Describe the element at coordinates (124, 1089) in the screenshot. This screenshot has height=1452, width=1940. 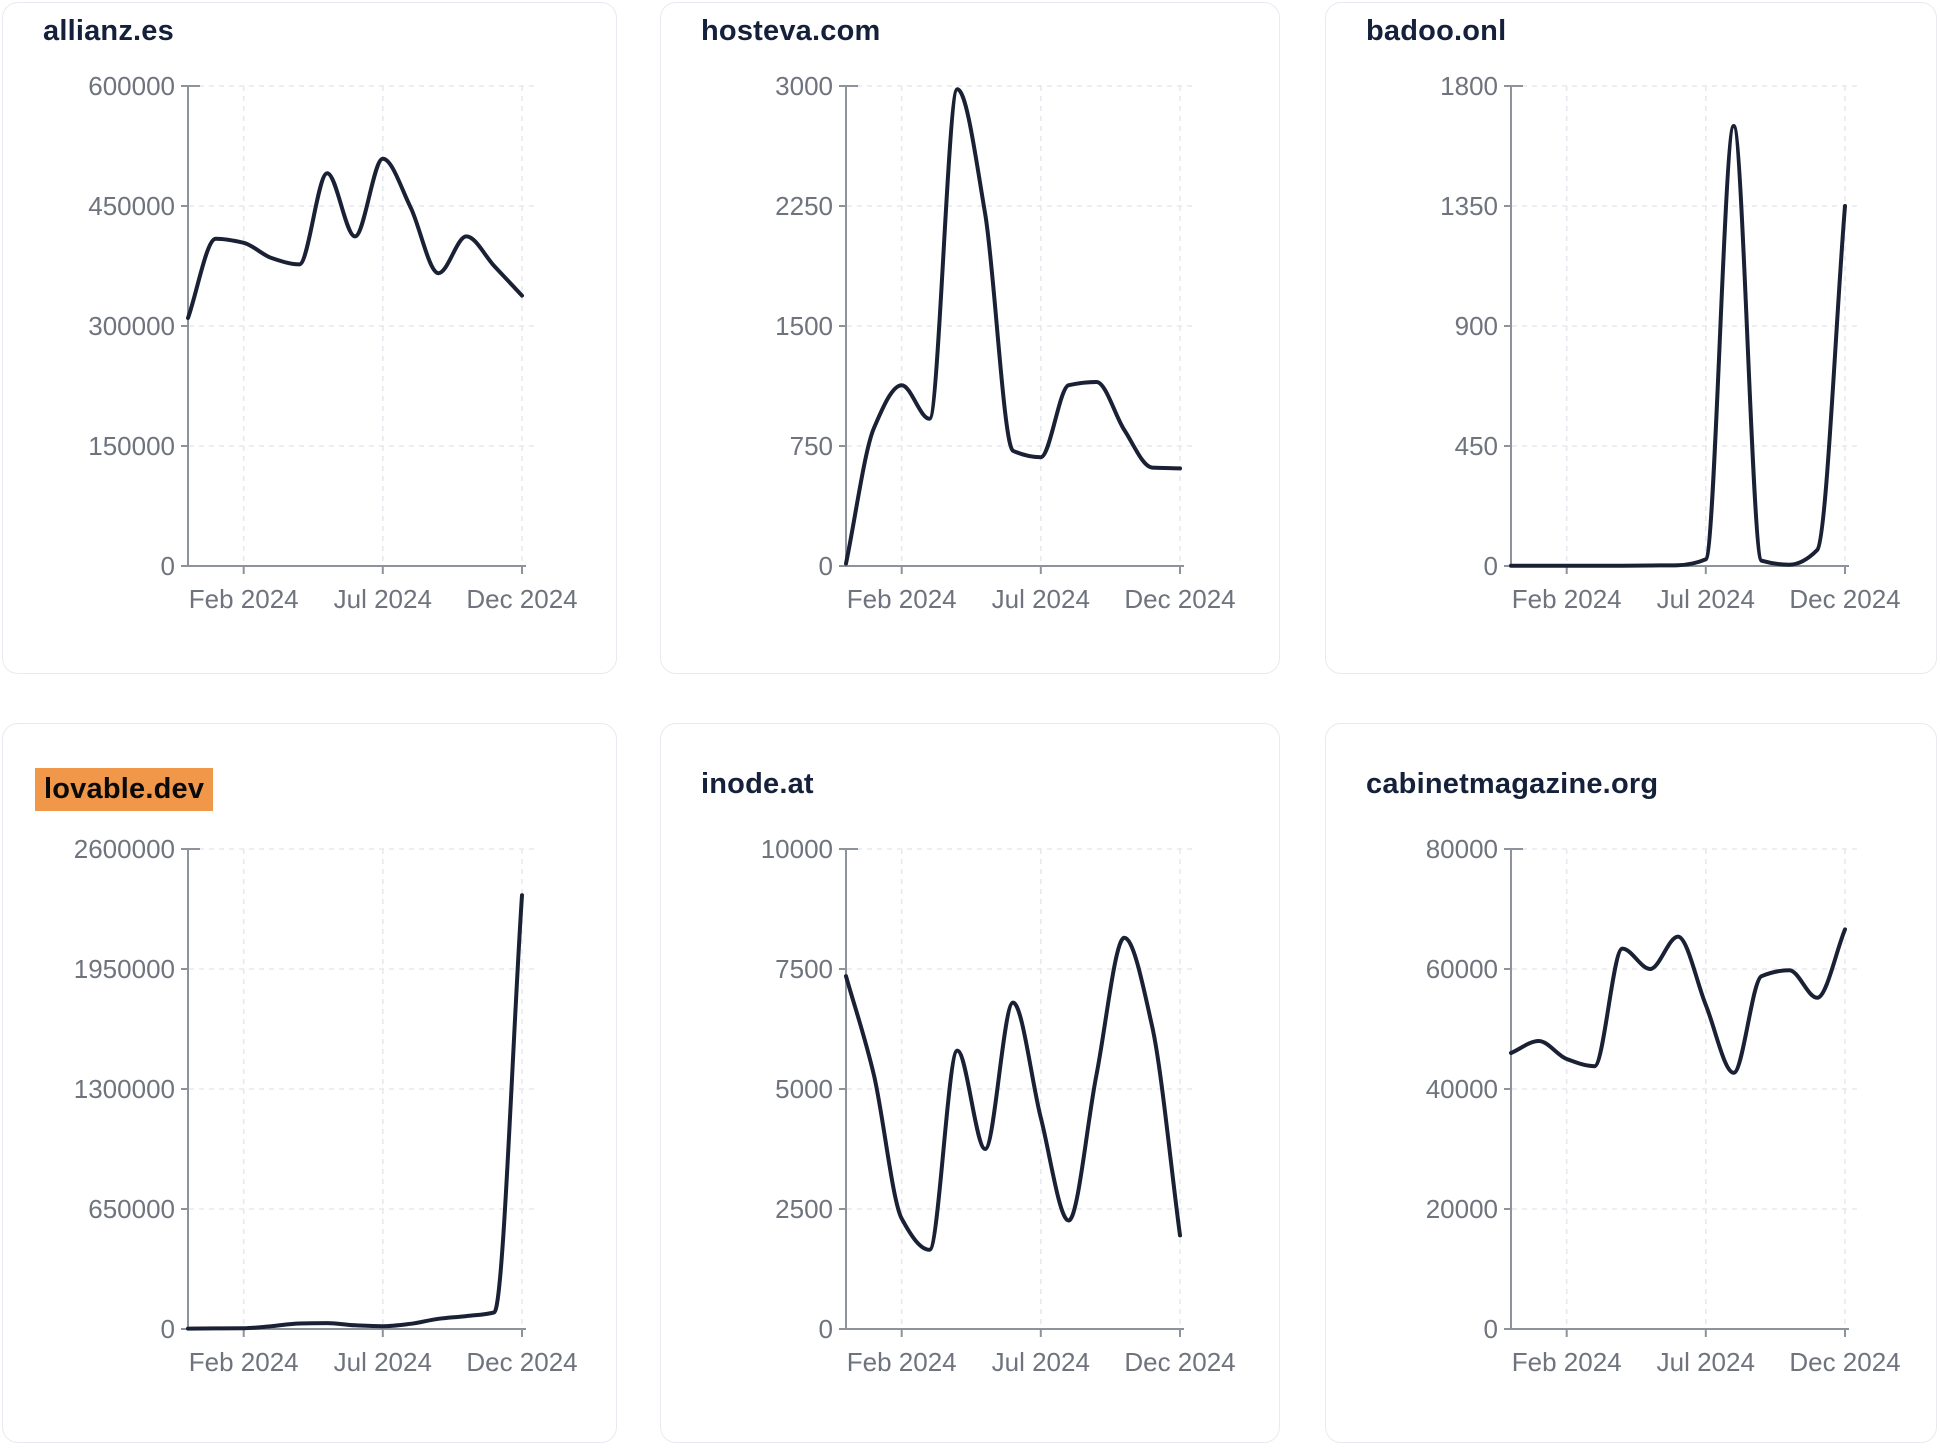
I see `y-tick-label: 1300000` at that location.